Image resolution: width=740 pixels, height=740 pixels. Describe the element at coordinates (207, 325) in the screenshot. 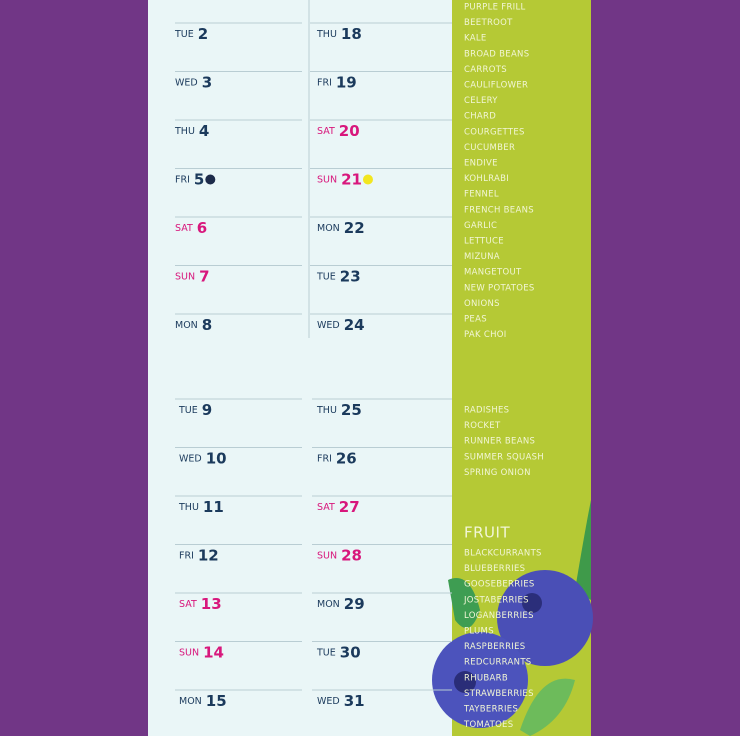

I see `day-number: 8` at that location.